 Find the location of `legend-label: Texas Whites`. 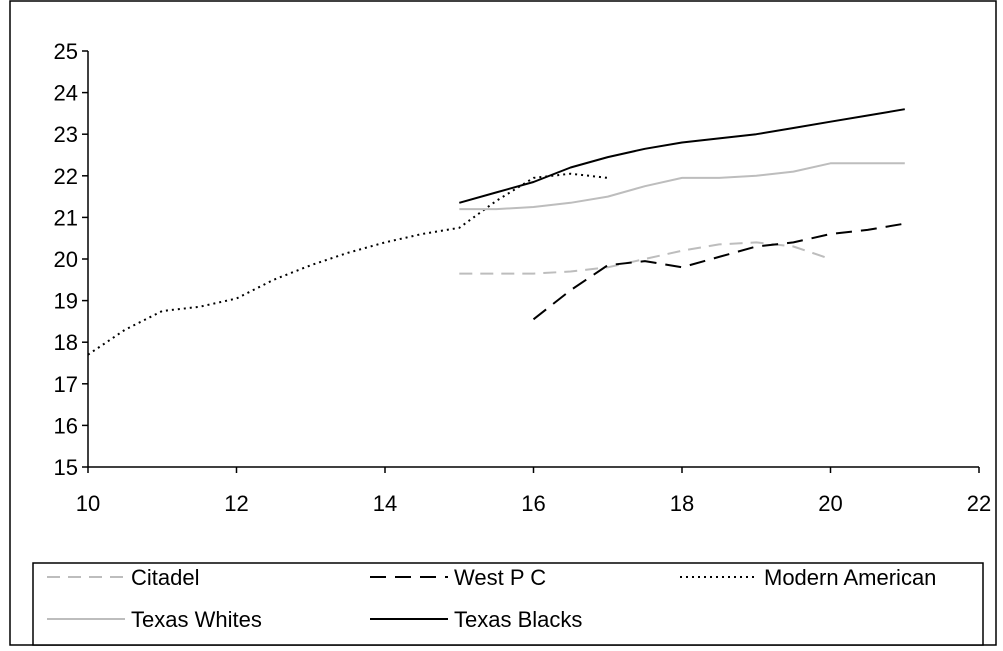

legend-label: Texas Whites is located at coordinates (196, 619).